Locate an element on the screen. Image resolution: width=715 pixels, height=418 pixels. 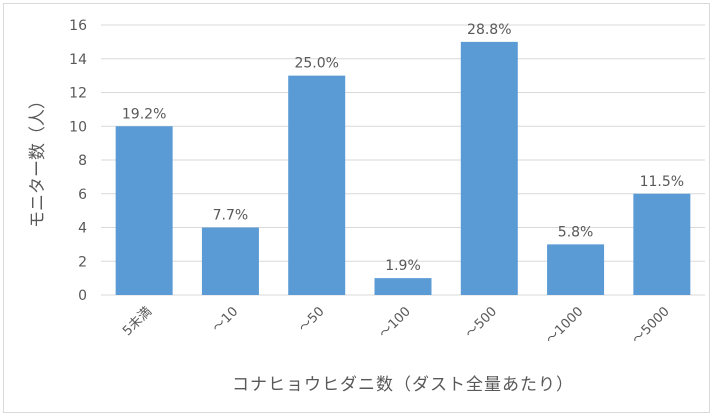
x-tick-label: ～10 is located at coordinates (225, 319).